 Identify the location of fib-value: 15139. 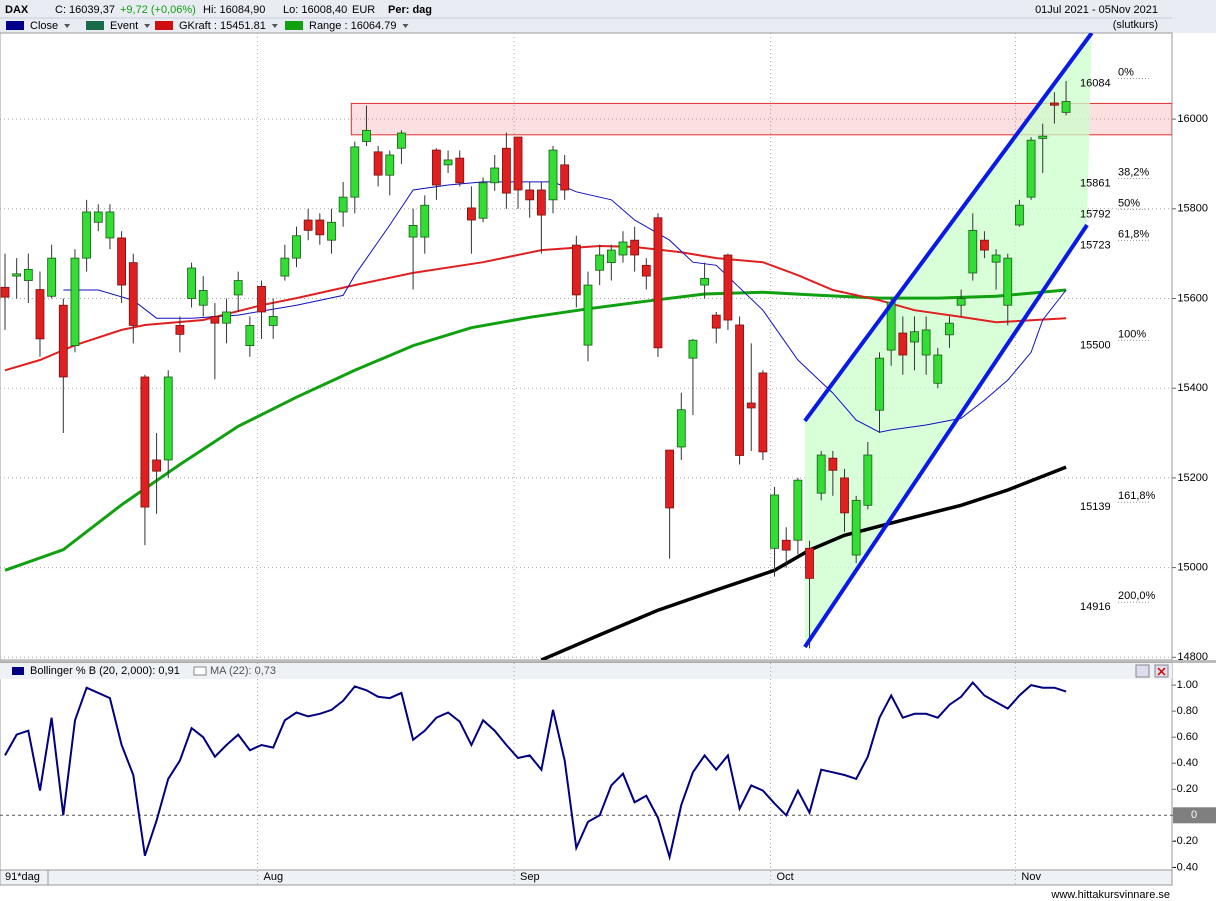
(1095, 507).